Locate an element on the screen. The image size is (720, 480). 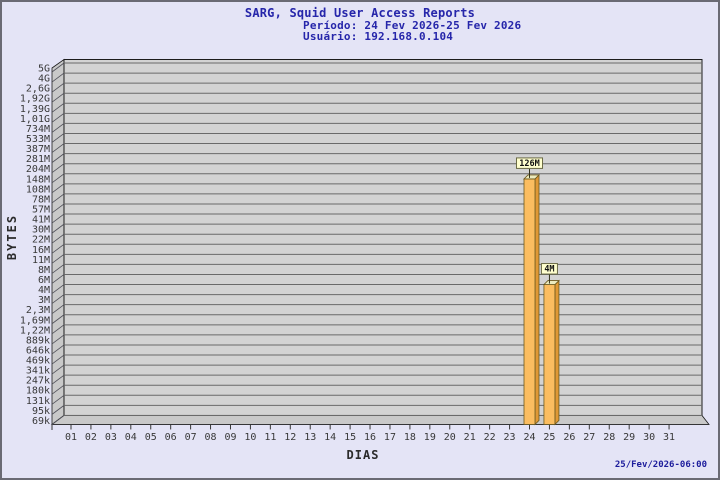
y-tick-label: 41M is located at coordinates (41, 220).